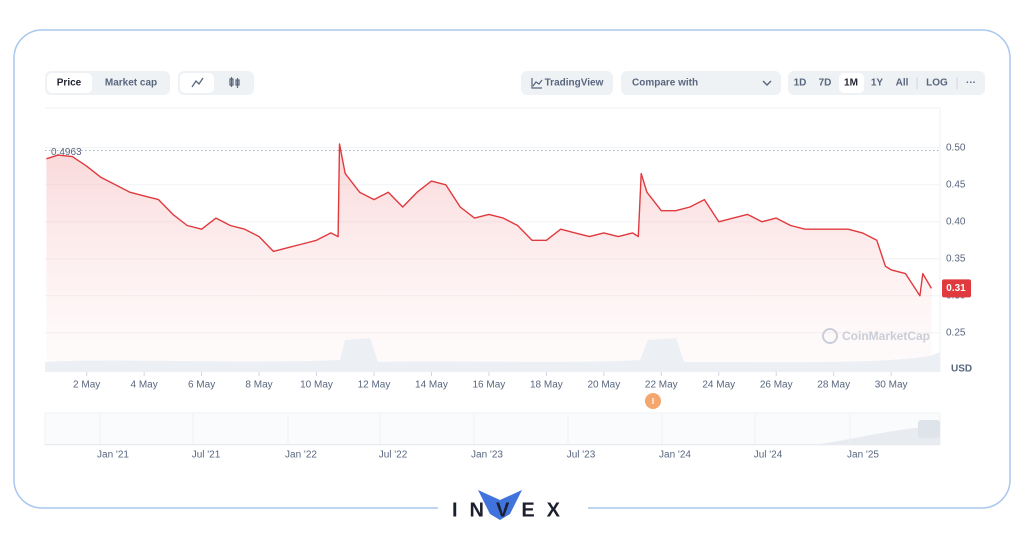 Image resolution: width=1024 pixels, height=538 pixels. I want to click on compare-select, so click(701, 83).